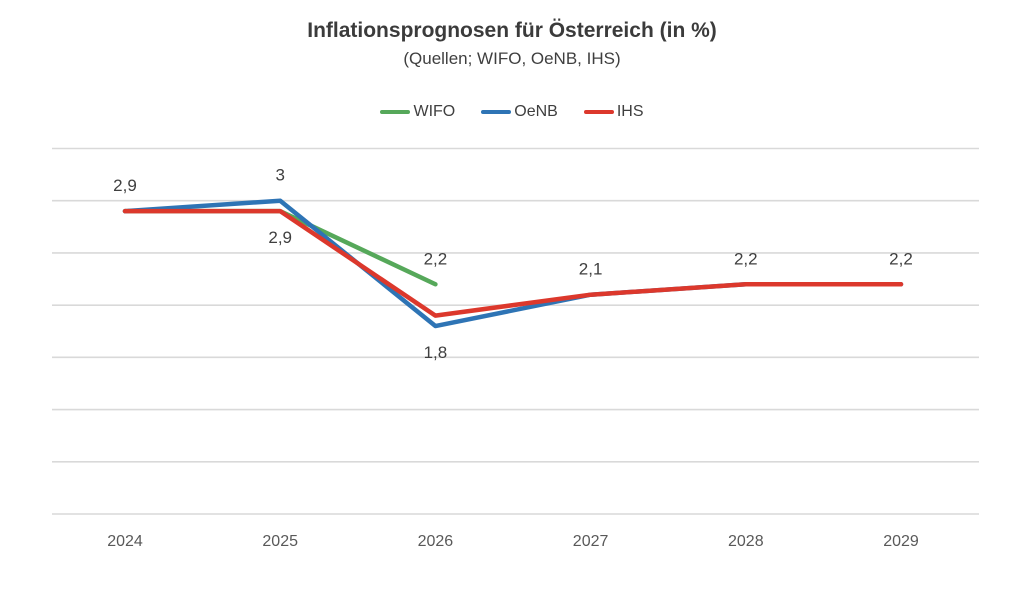 The height and width of the screenshot is (604, 1024). I want to click on chart-legend: WIFO OeNB IHS, so click(512, 112).